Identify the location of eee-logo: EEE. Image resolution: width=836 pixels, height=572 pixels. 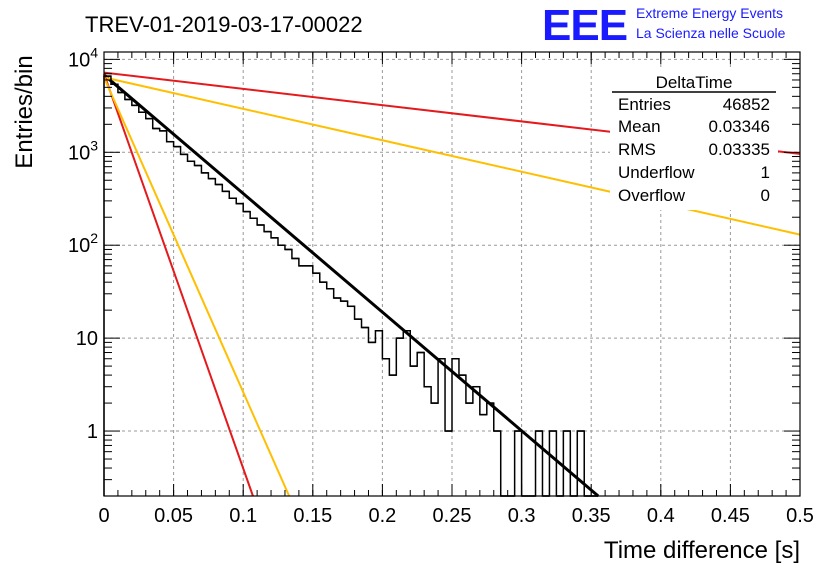
(584, 25).